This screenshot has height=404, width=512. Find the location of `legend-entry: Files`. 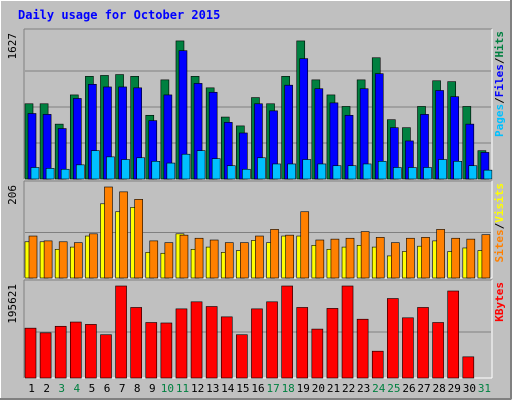

legend-entry: Files is located at coordinates (499, 80).